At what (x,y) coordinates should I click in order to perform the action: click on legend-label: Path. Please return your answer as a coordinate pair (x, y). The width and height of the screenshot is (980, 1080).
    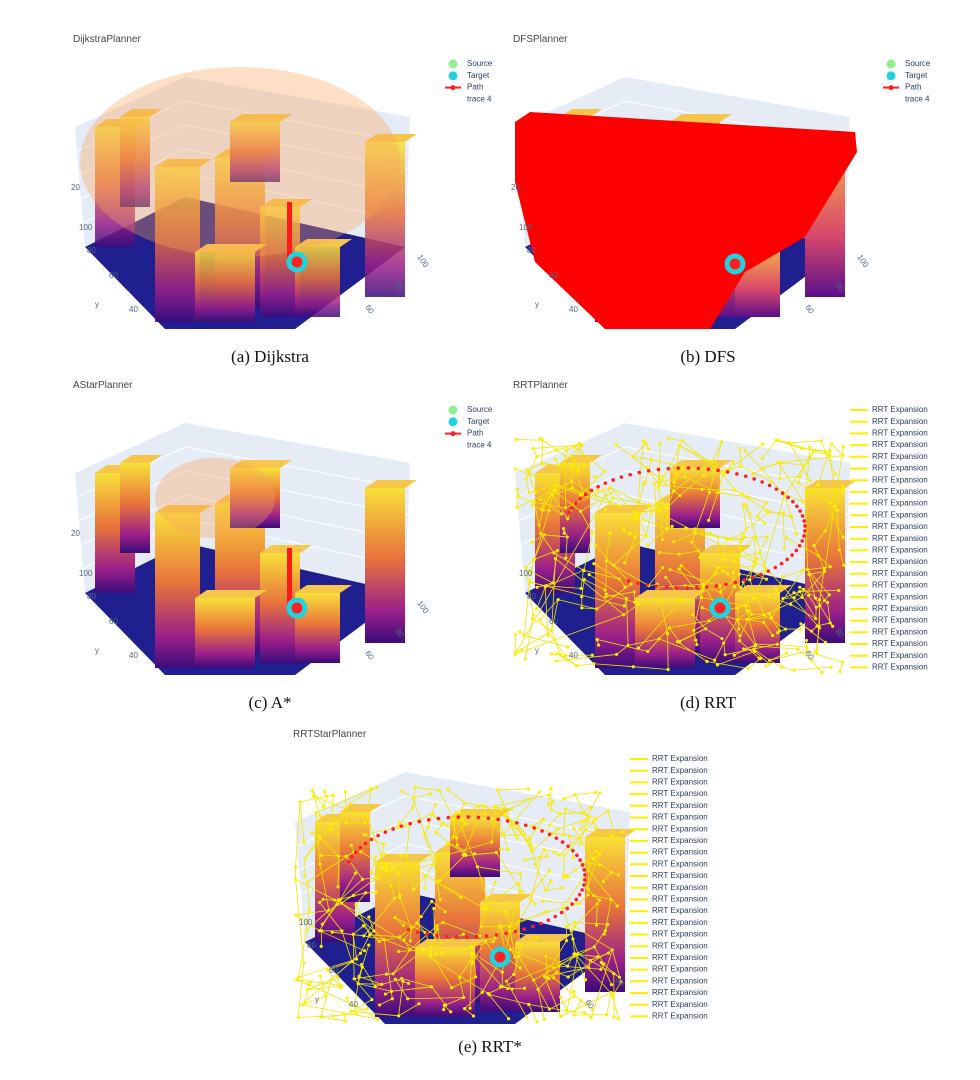
    Looking at the image, I should click on (913, 87).